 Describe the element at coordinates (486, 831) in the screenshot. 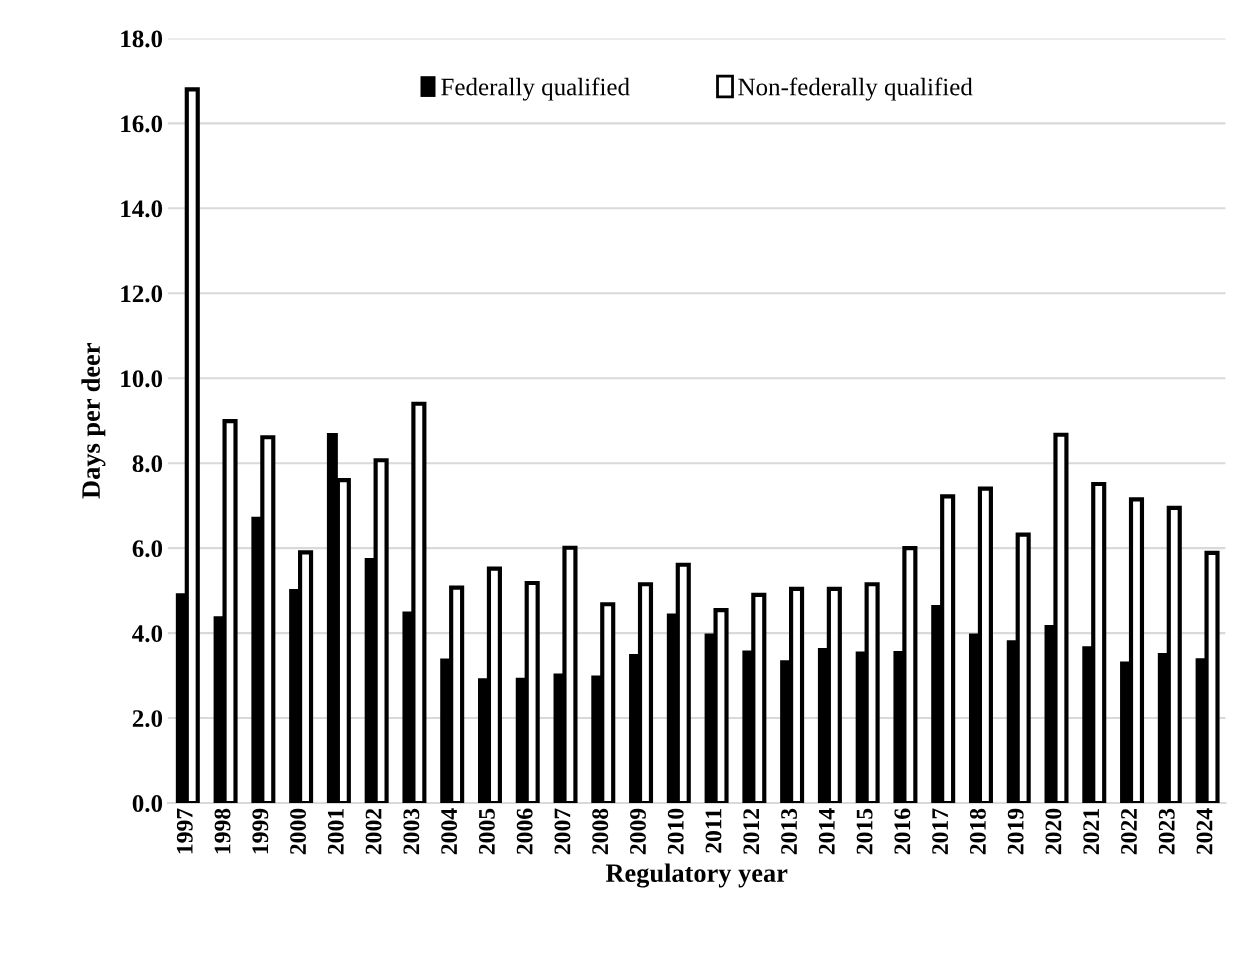

I see `x-tick-label: 2005` at that location.